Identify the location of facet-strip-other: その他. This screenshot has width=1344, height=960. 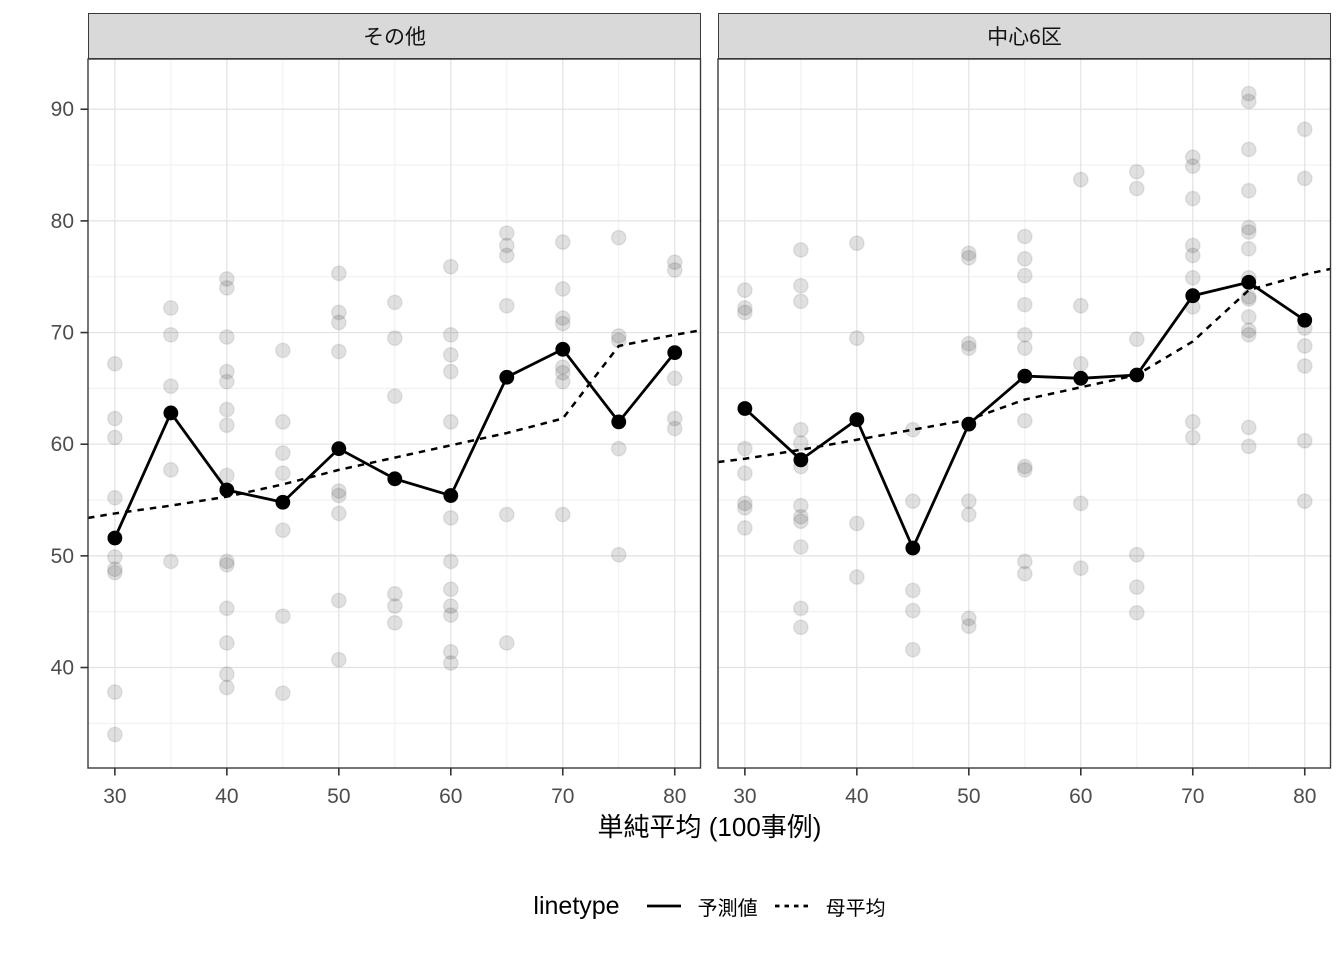
(394, 36).